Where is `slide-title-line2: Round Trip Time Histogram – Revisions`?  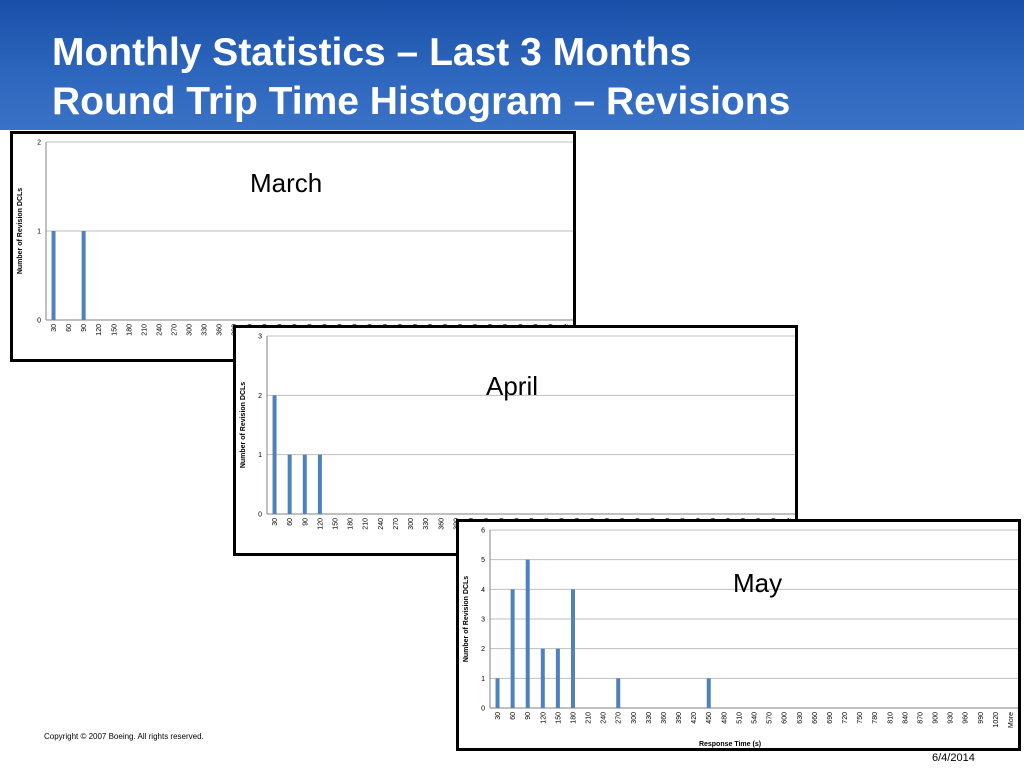
slide-title-line2: Round Trip Time Histogram – Revisions is located at coordinates (421, 101).